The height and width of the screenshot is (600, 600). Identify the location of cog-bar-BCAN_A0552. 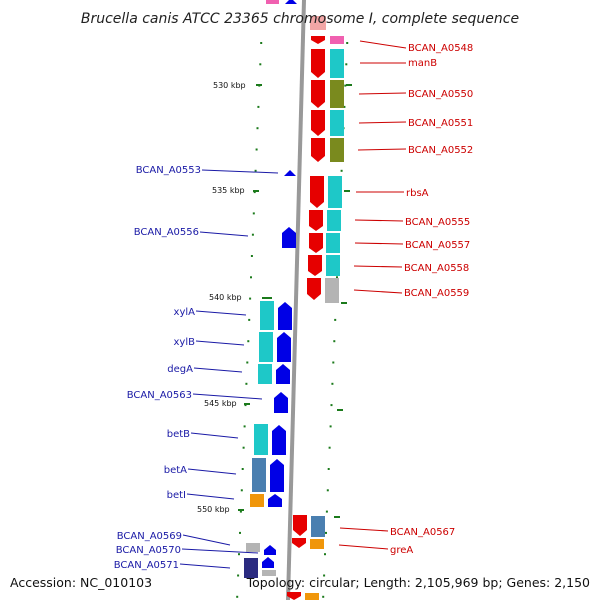
(337, 150).